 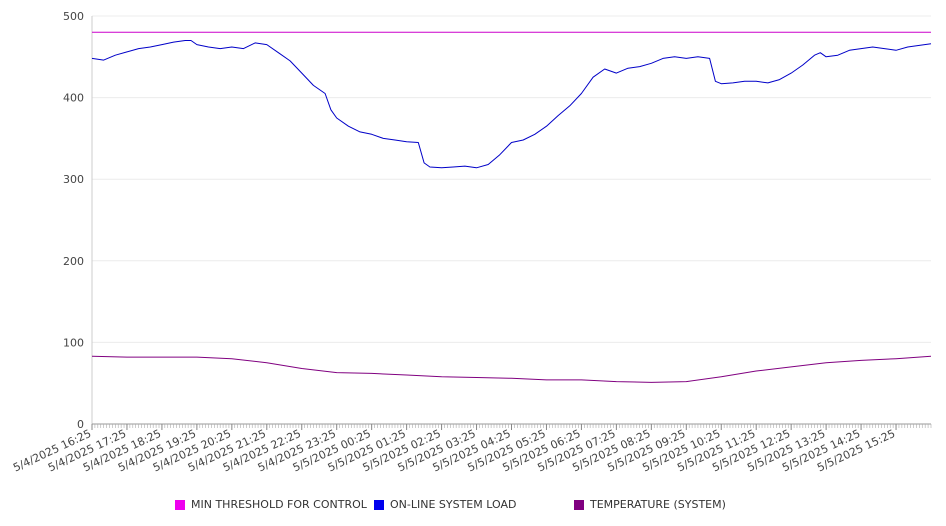 I want to click on series-line-temperature, so click(x=511, y=369).